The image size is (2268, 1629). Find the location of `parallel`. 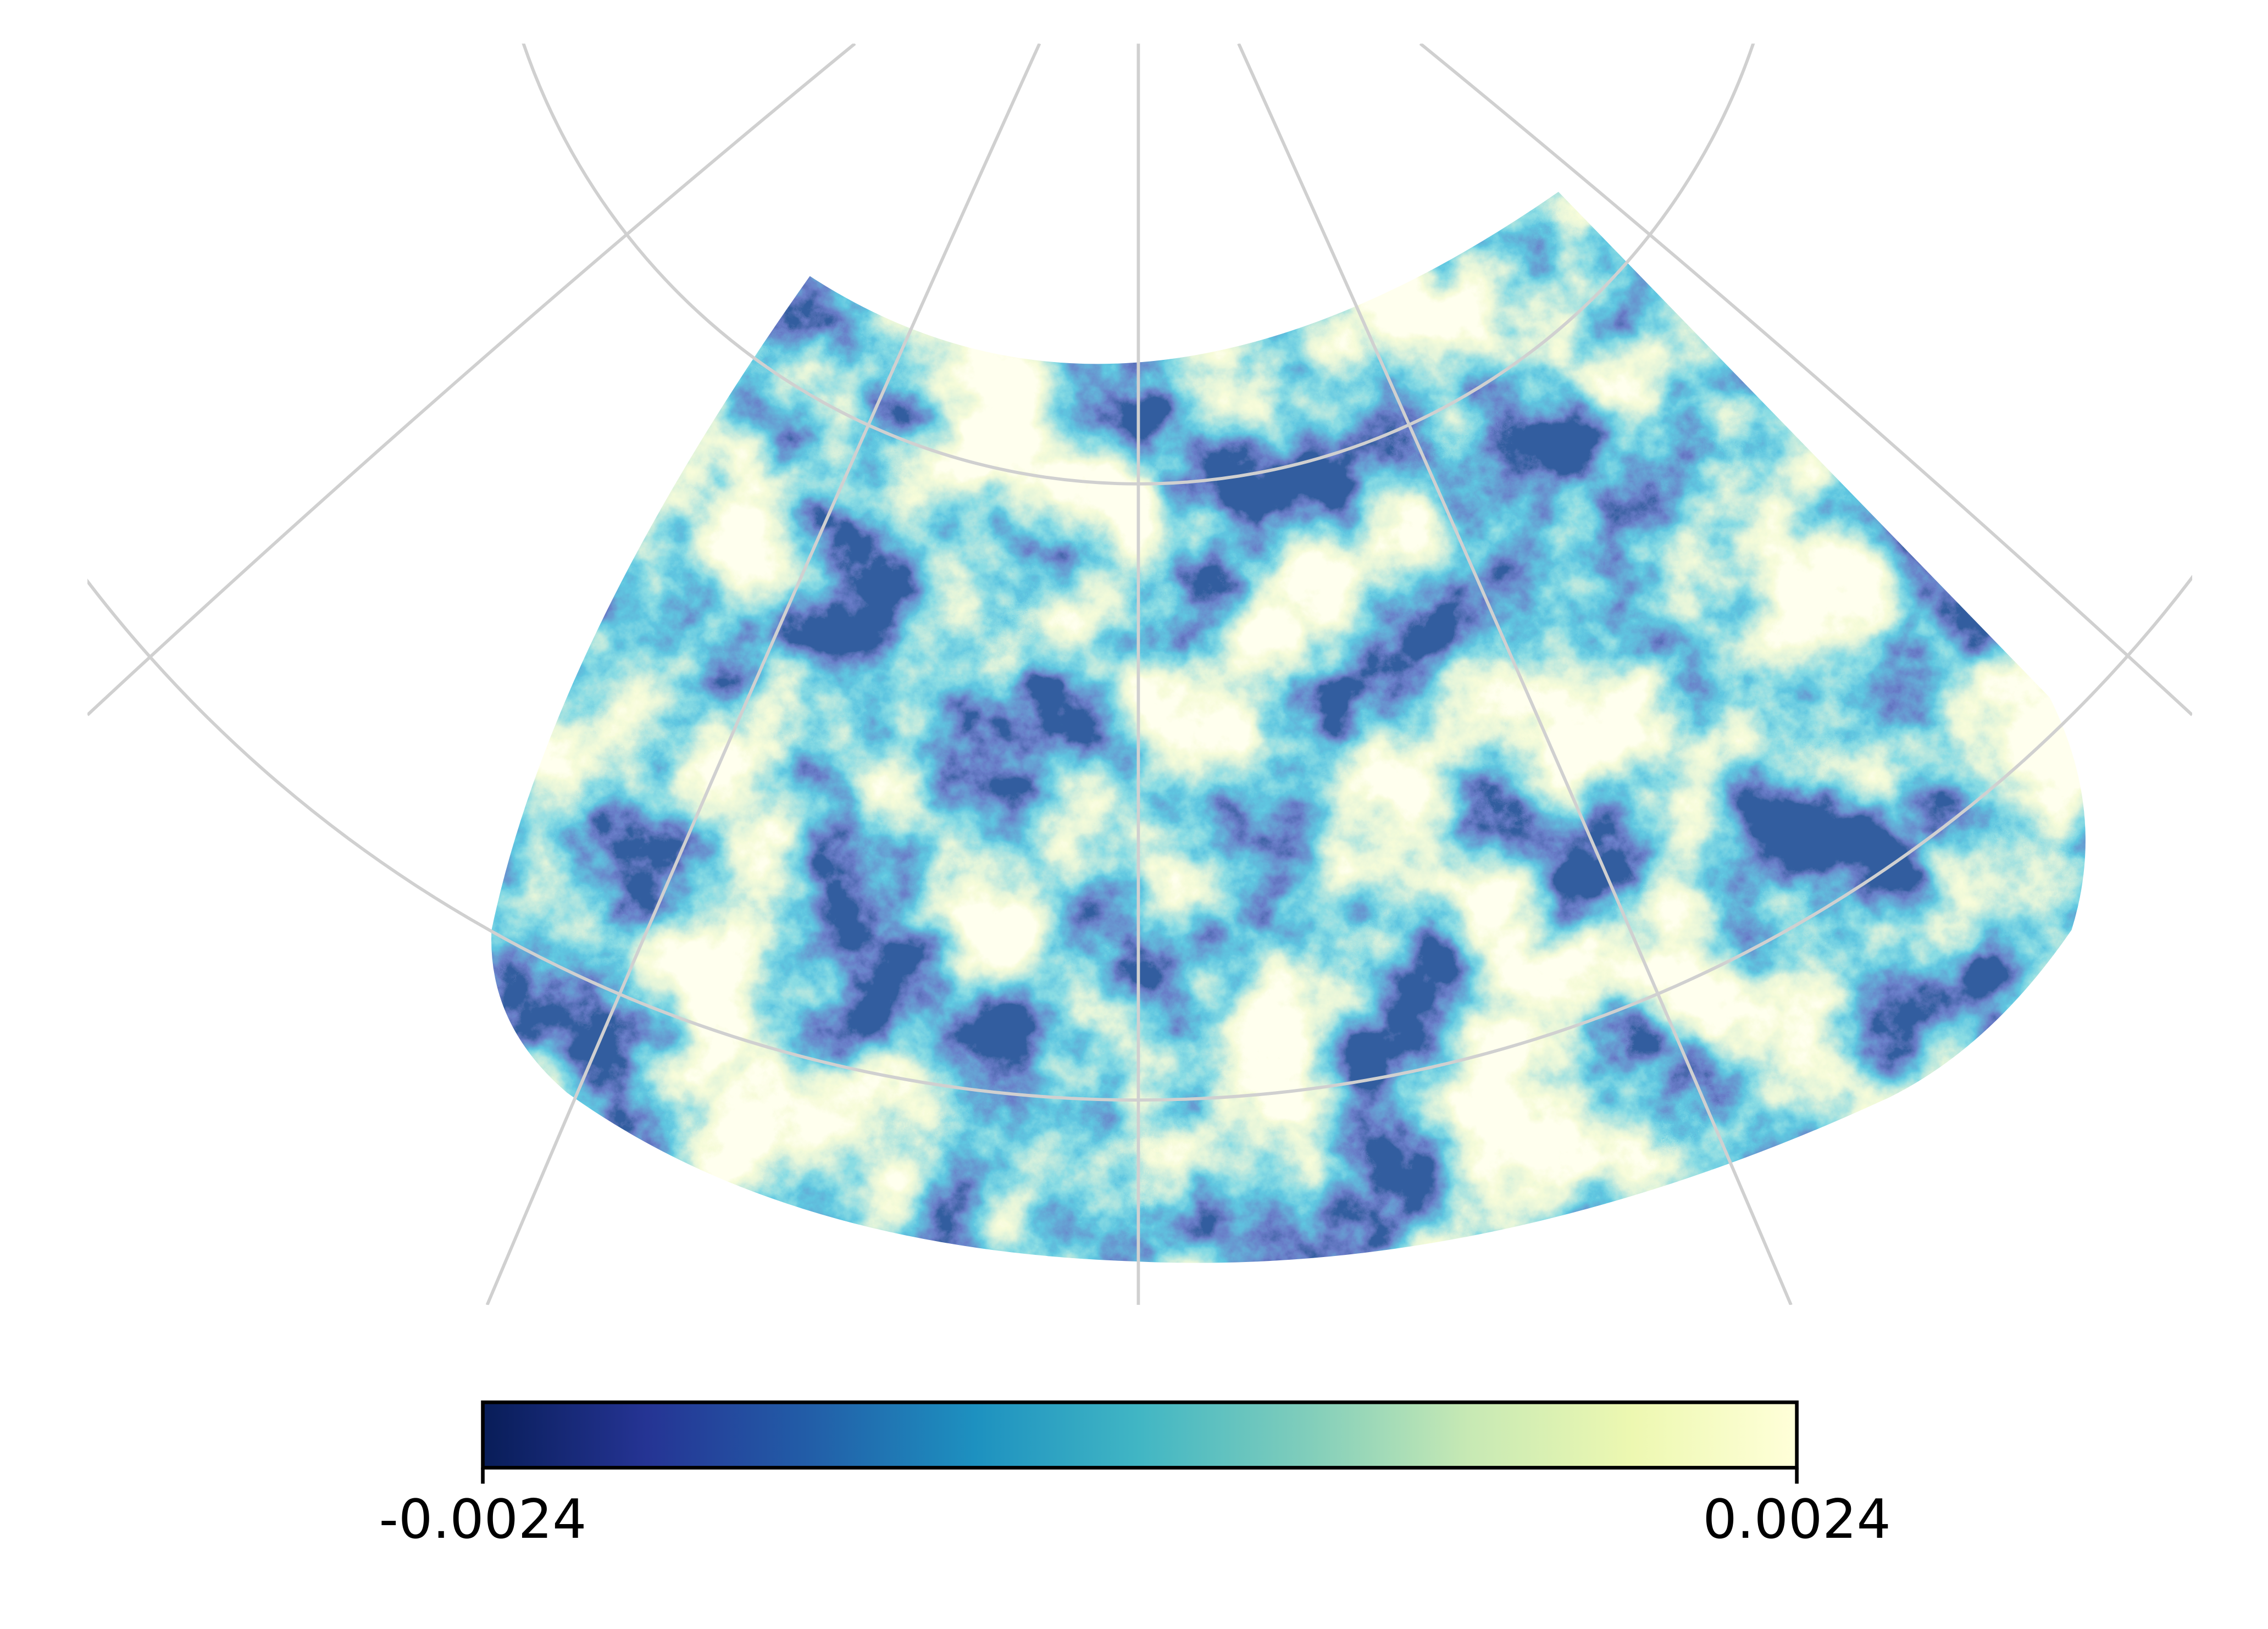

parallel is located at coordinates (1138, 264).